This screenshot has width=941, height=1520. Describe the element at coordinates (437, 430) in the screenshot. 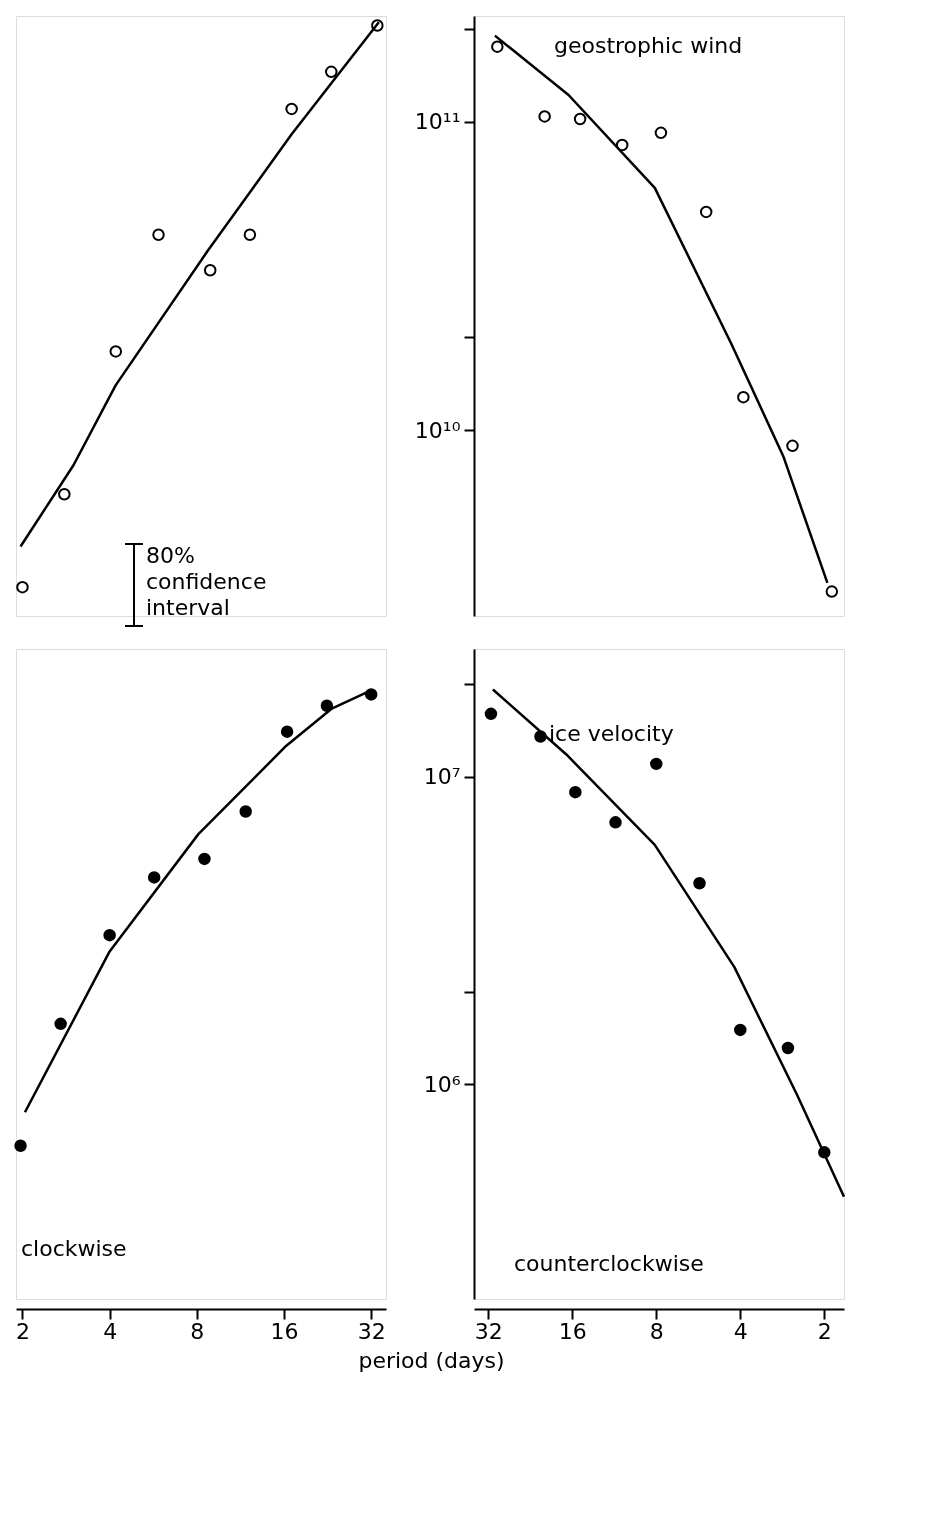

I see `y-tick-label: 10¹⁰` at that location.